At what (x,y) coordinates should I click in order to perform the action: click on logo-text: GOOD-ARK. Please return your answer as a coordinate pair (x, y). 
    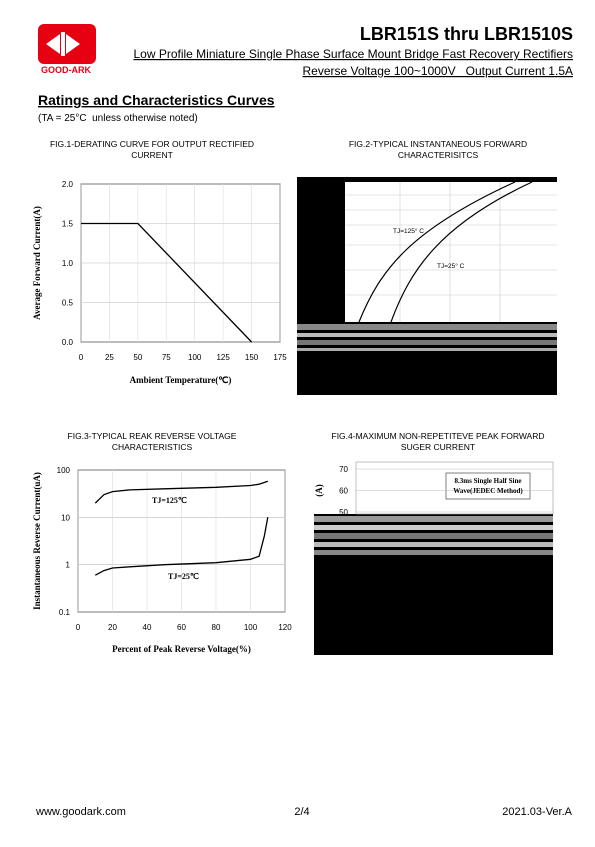
    Looking at the image, I should click on (66, 70).